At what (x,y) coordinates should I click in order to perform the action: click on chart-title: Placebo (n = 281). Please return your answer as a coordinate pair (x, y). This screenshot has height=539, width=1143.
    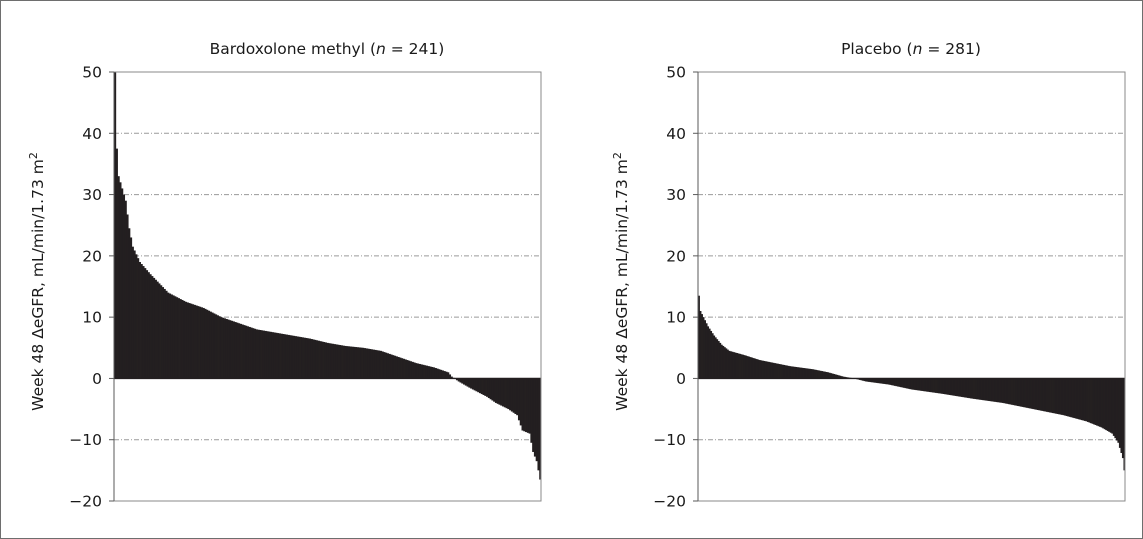
    Looking at the image, I should click on (911, 49).